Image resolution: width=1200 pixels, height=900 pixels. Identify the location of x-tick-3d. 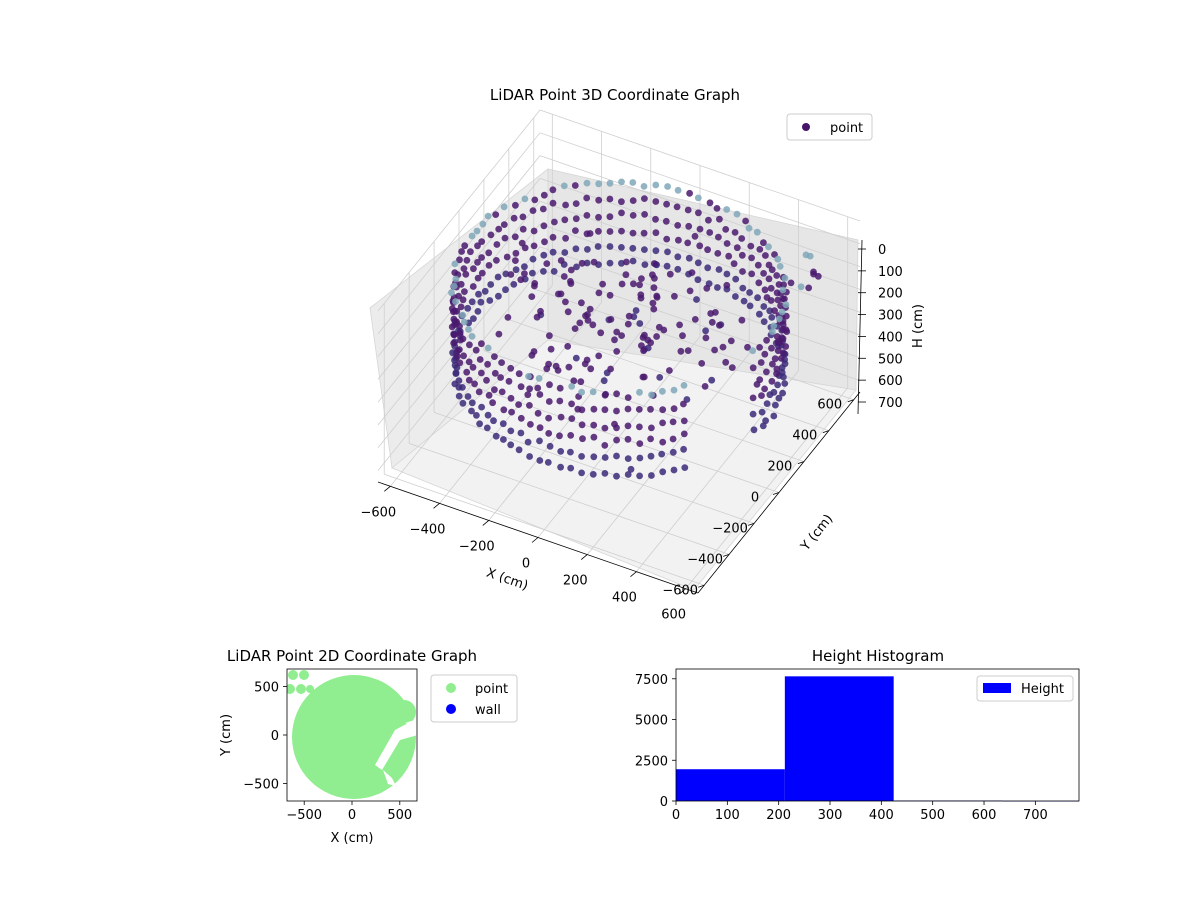
(535, 540).